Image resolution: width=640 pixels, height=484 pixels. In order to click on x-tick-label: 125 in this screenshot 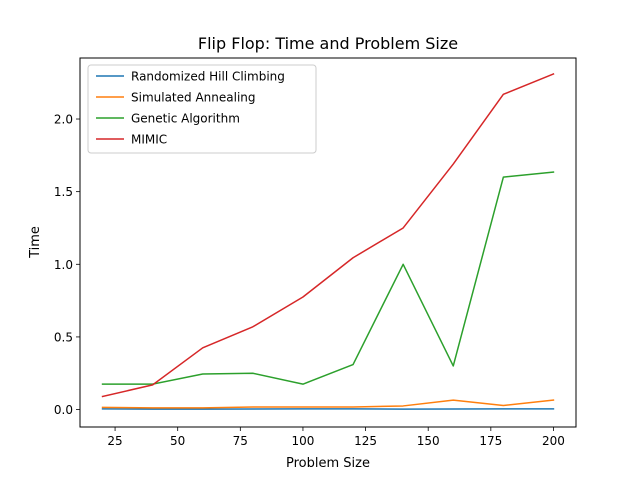, I will do `click(365, 441)`.